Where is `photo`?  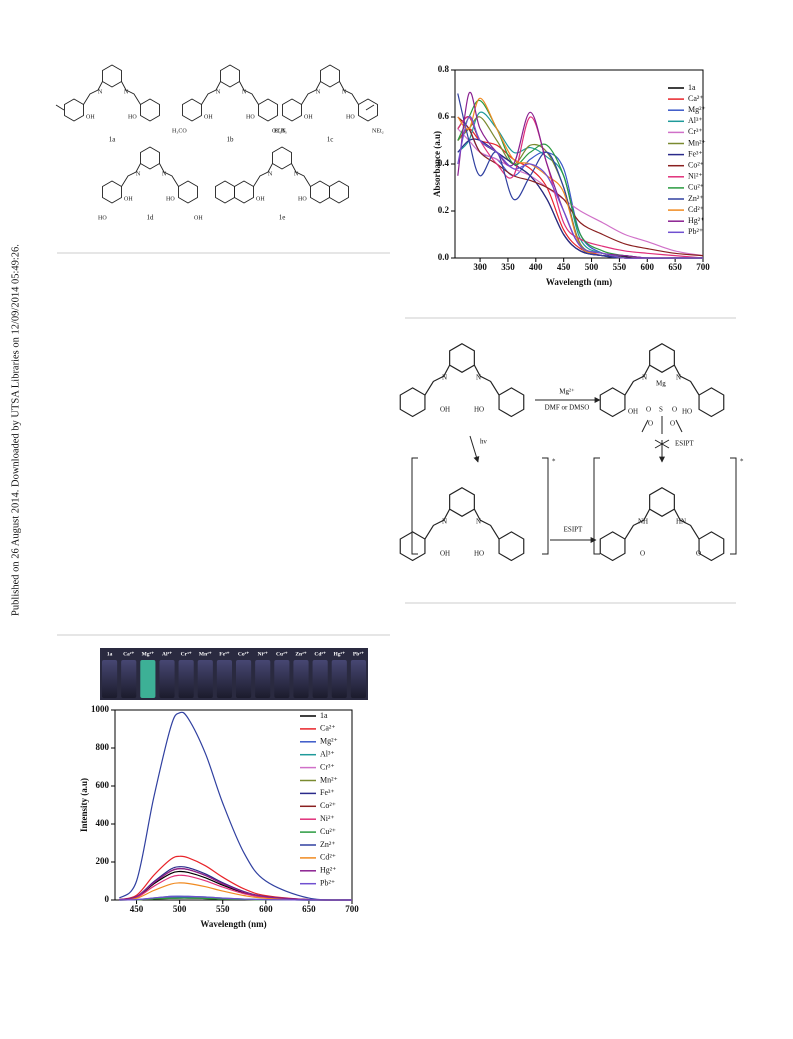 photo is located at coordinates (234, 674).